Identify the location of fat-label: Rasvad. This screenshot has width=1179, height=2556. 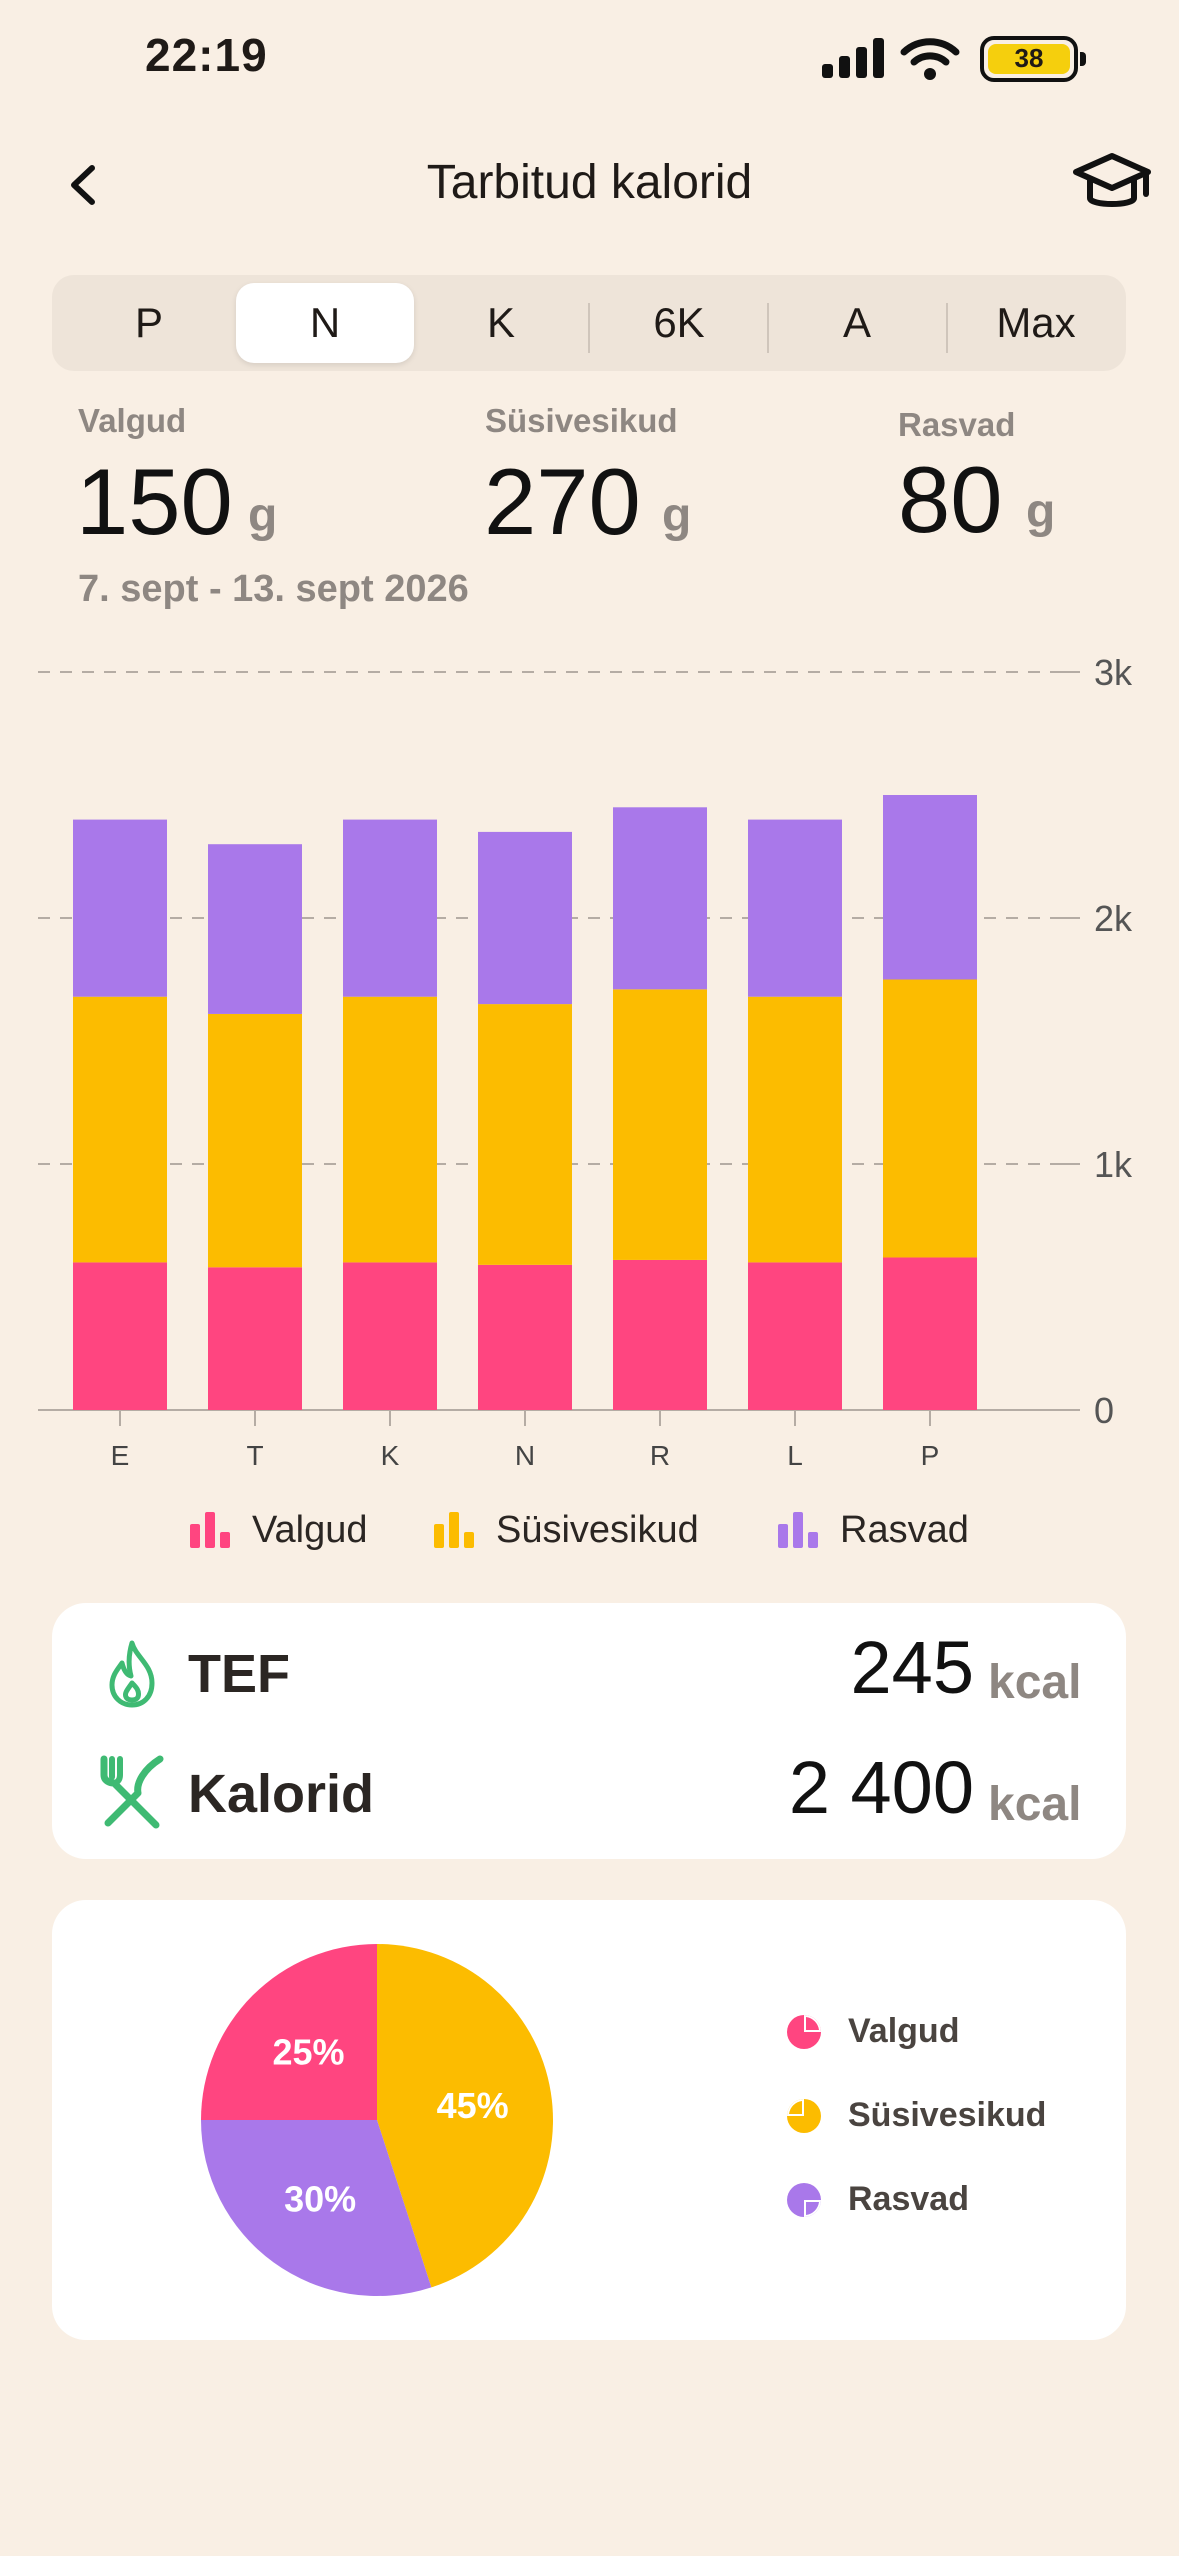
(957, 424).